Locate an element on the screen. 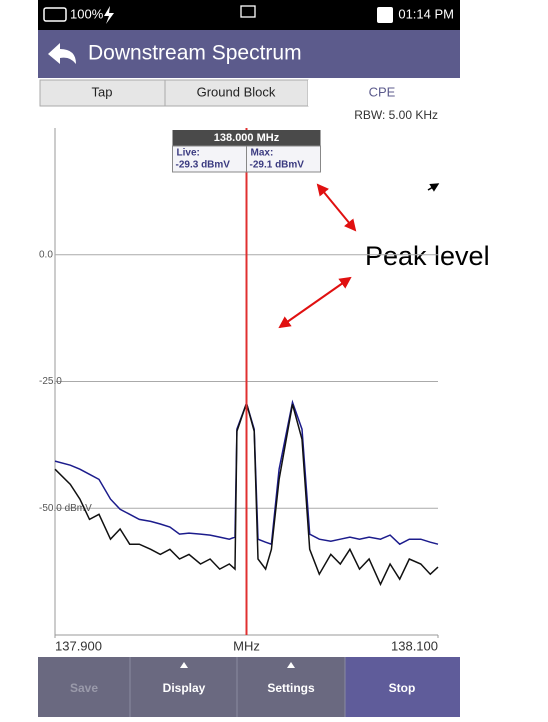 Image resolution: width=548 pixels, height=722 pixels. stop-button: Stop is located at coordinates (402, 688).